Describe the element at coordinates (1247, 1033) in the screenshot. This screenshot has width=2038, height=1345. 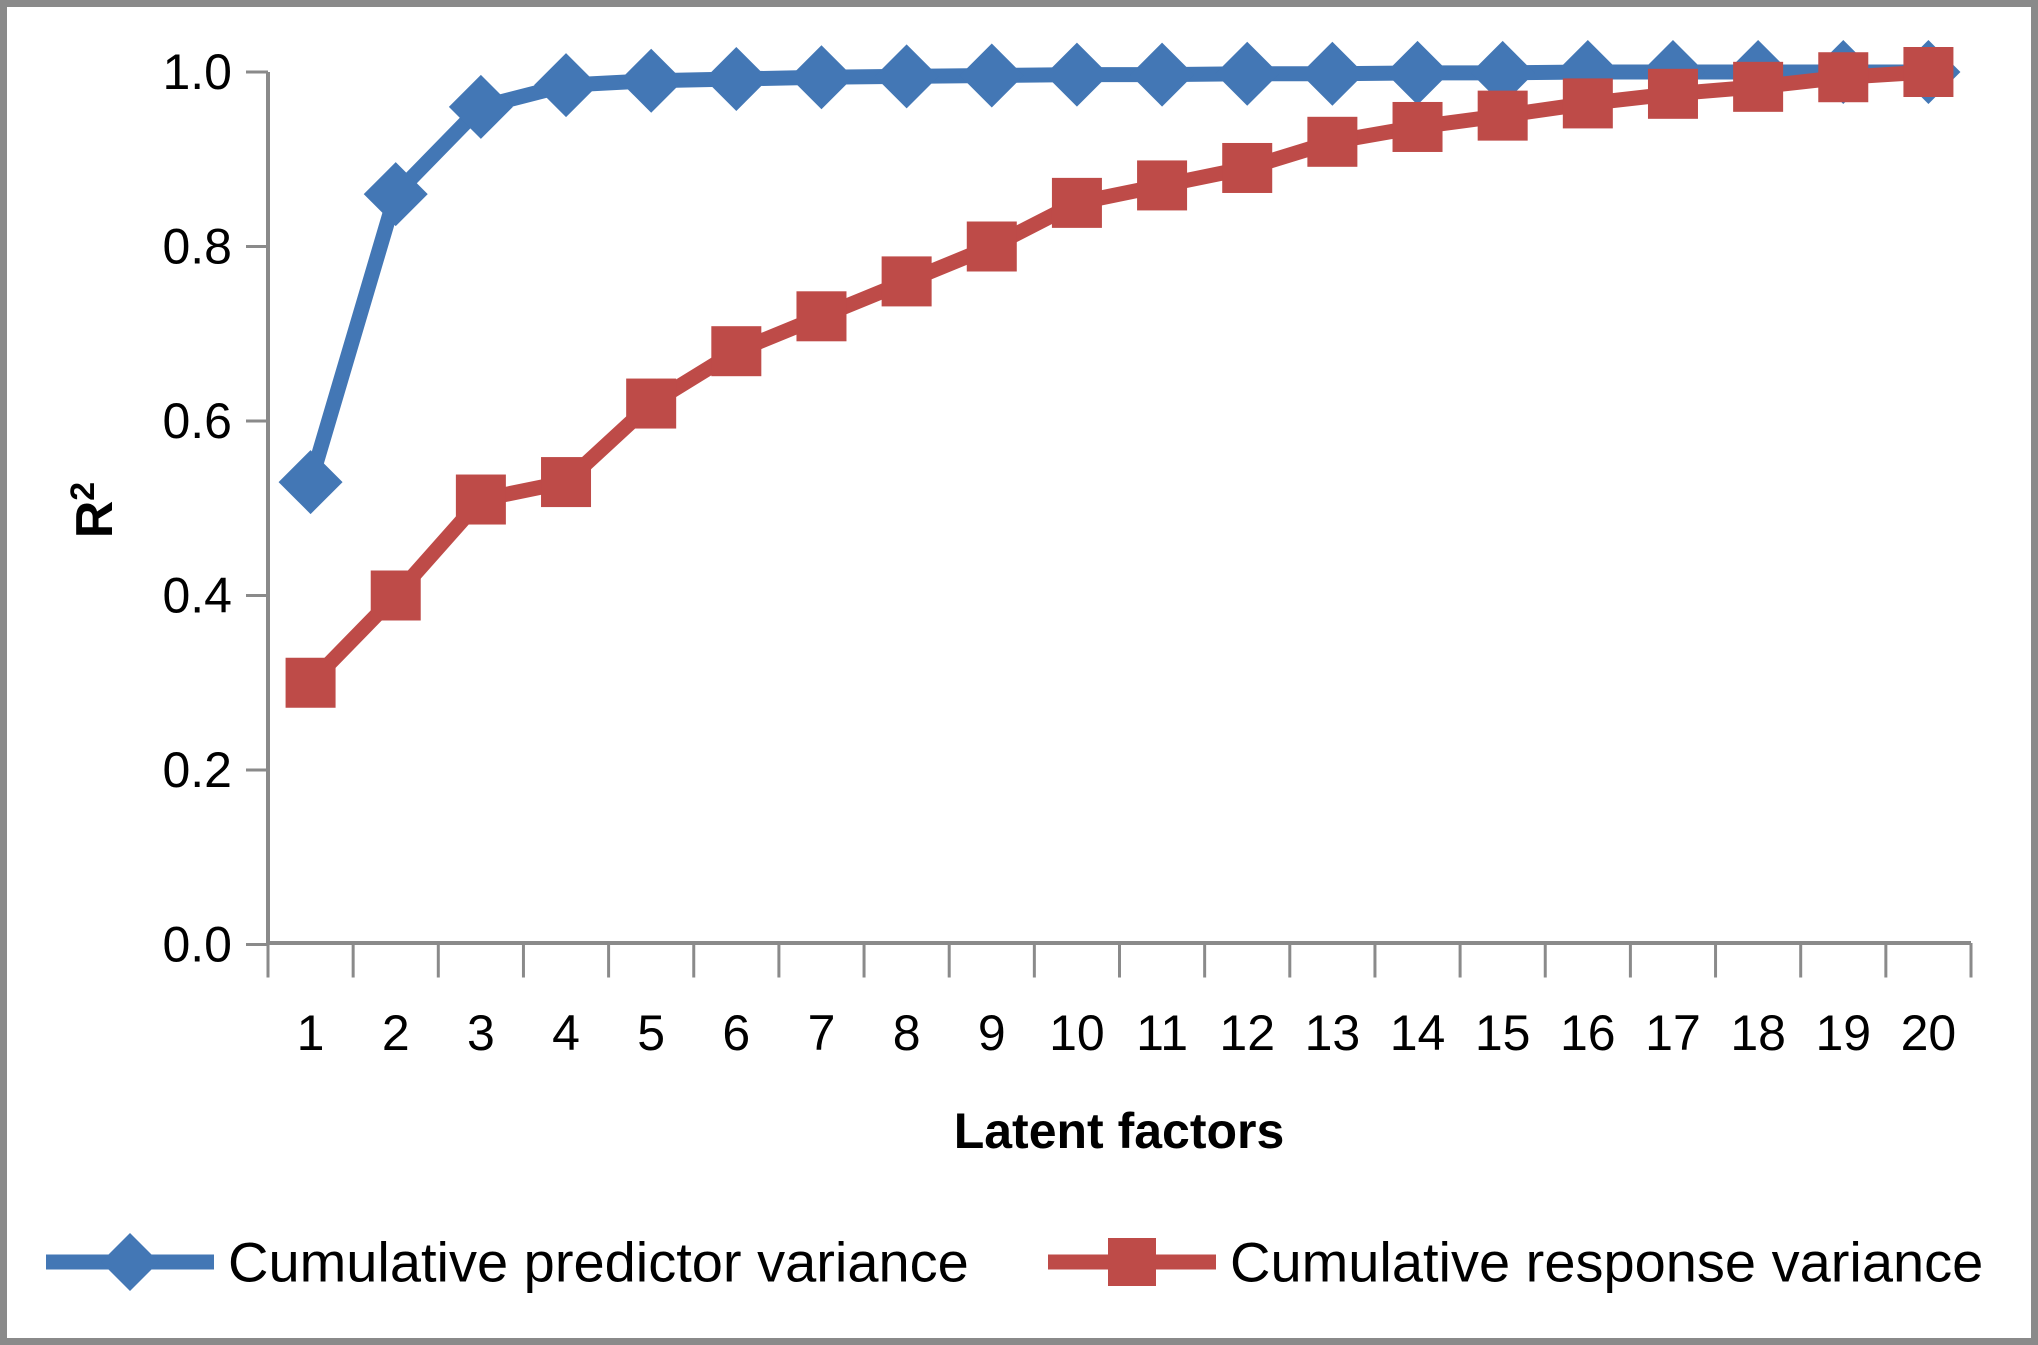
I see `x-tick-label: 12` at that location.